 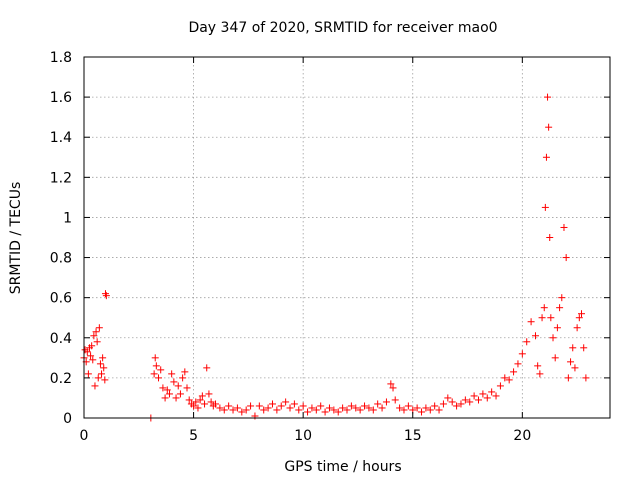 I want to click on y-tick-label: 1.6, so click(x=61, y=98).